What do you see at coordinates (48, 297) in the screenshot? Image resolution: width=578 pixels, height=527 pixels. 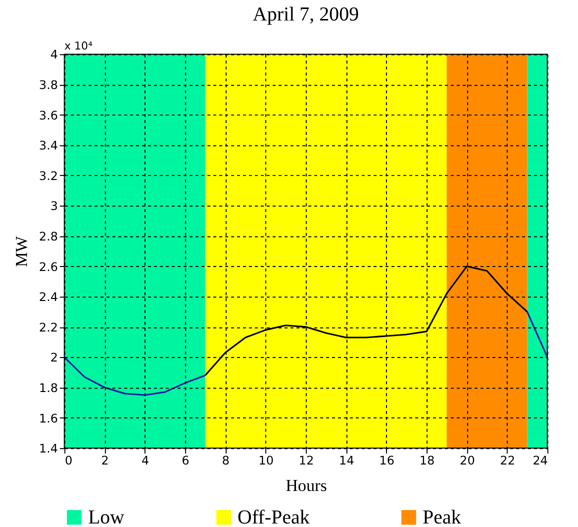 I see `y-tick-label: 2.4` at bounding box center [48, 297].